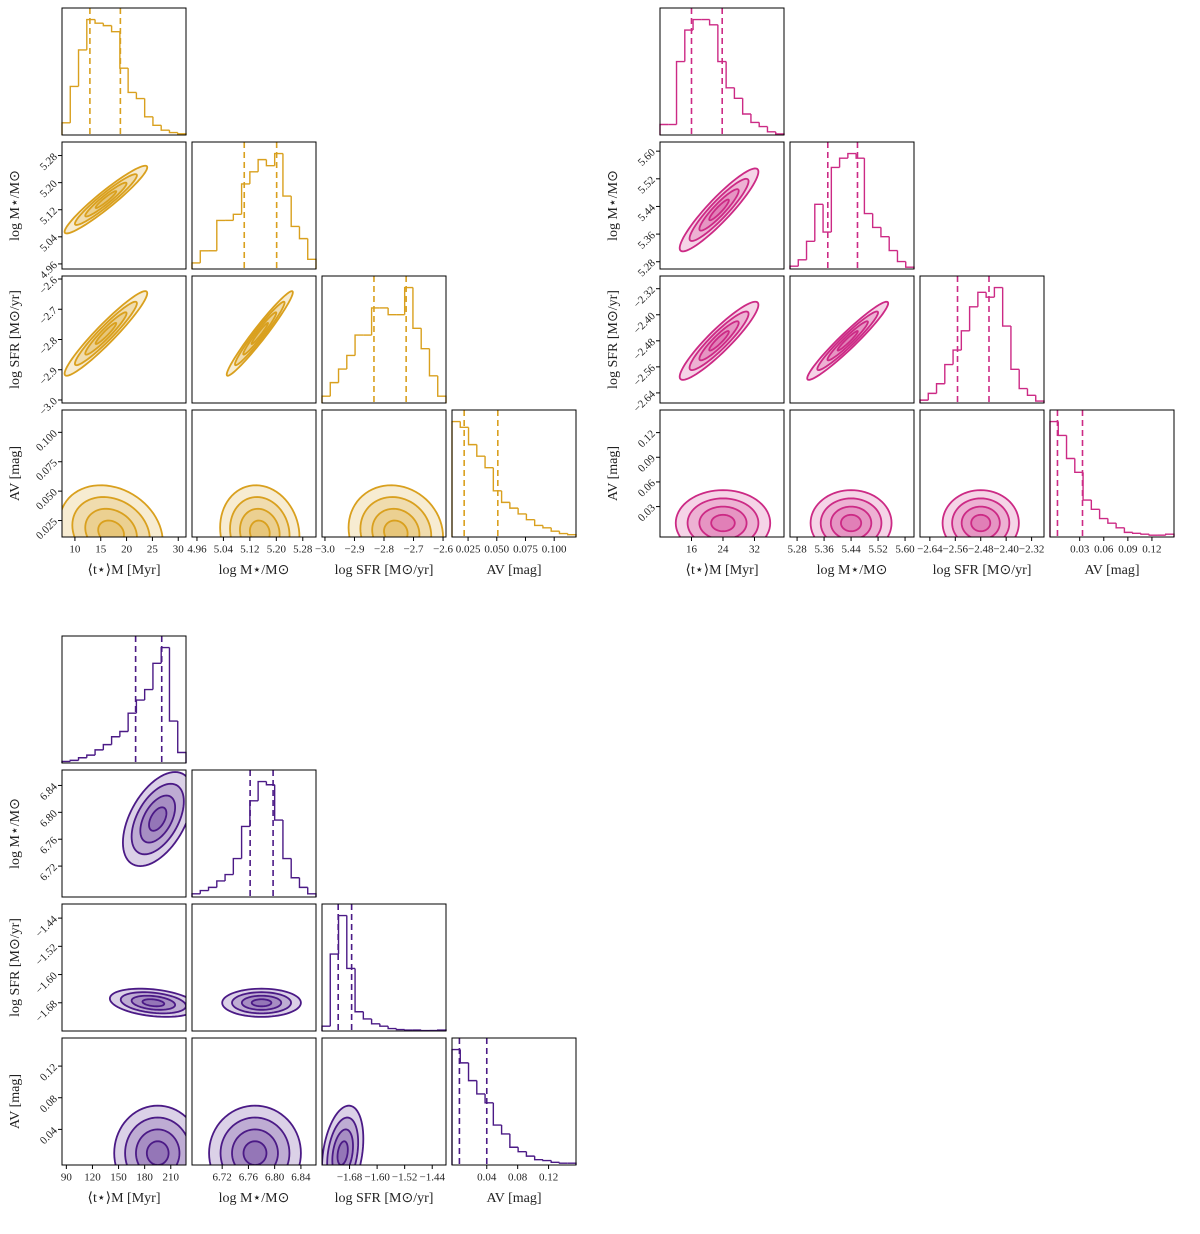 The width and height of the screenshot is (1200, 1234). I want to click on y-tick-label: −1.68, so click(46, 1011).